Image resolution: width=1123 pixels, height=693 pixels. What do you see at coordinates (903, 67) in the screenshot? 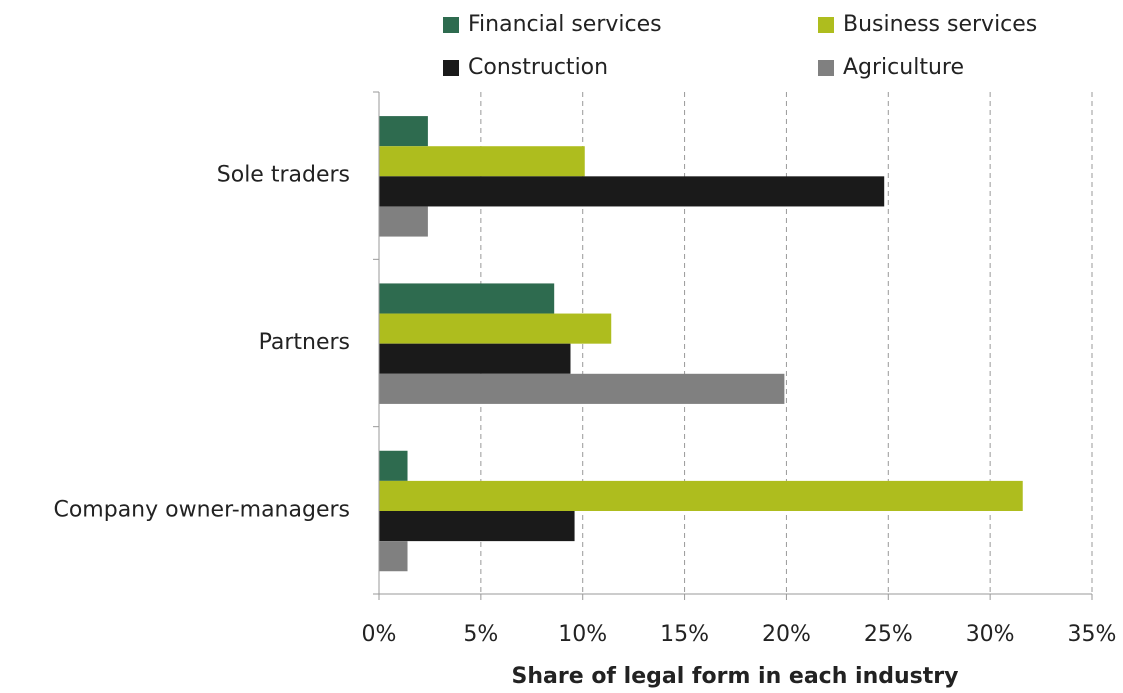
I see `legend-label: Agriculture` at bounding box center [903, 67].